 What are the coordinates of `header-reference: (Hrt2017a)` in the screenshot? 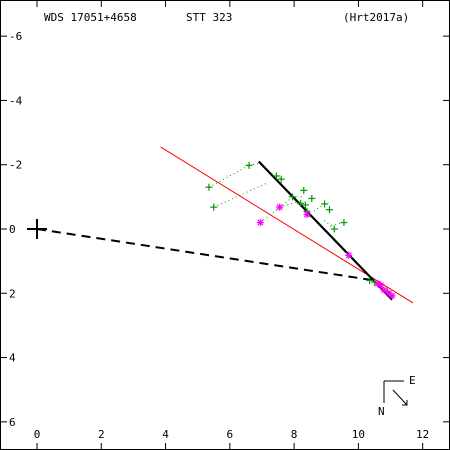 It's located at (376, 17).